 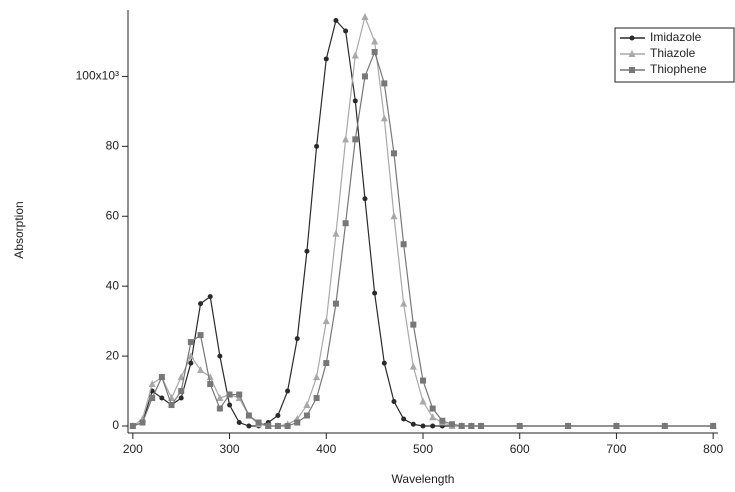 I want to click on legend-label: Thiophene, so click(x=678, y=69).